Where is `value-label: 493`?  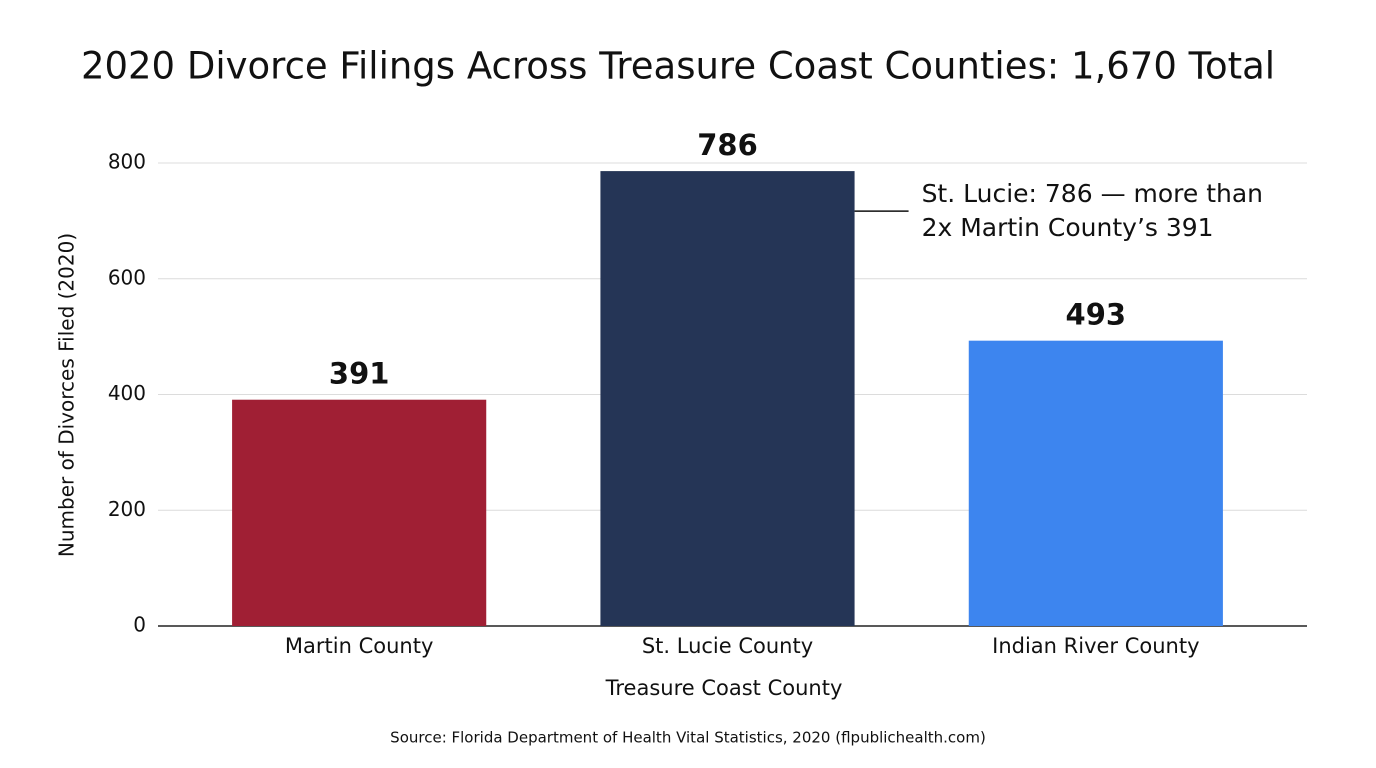 value-label: 493 is located at coordinates (1096, 315).